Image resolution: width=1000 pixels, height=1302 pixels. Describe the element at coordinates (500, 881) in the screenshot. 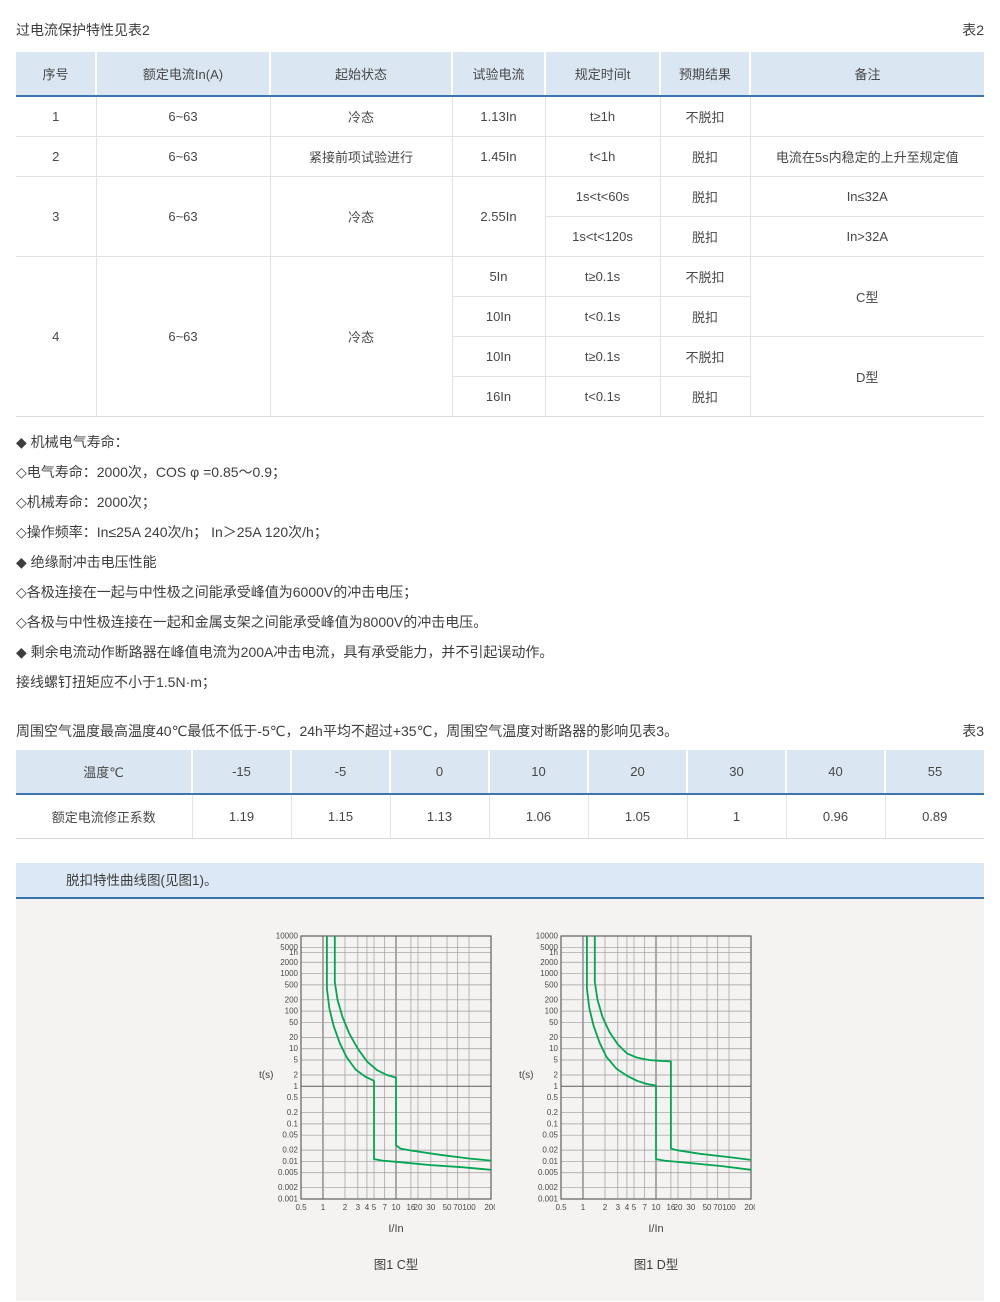

I see `panel-header: 脱扣特性曲线图(见图1)。` at that location.